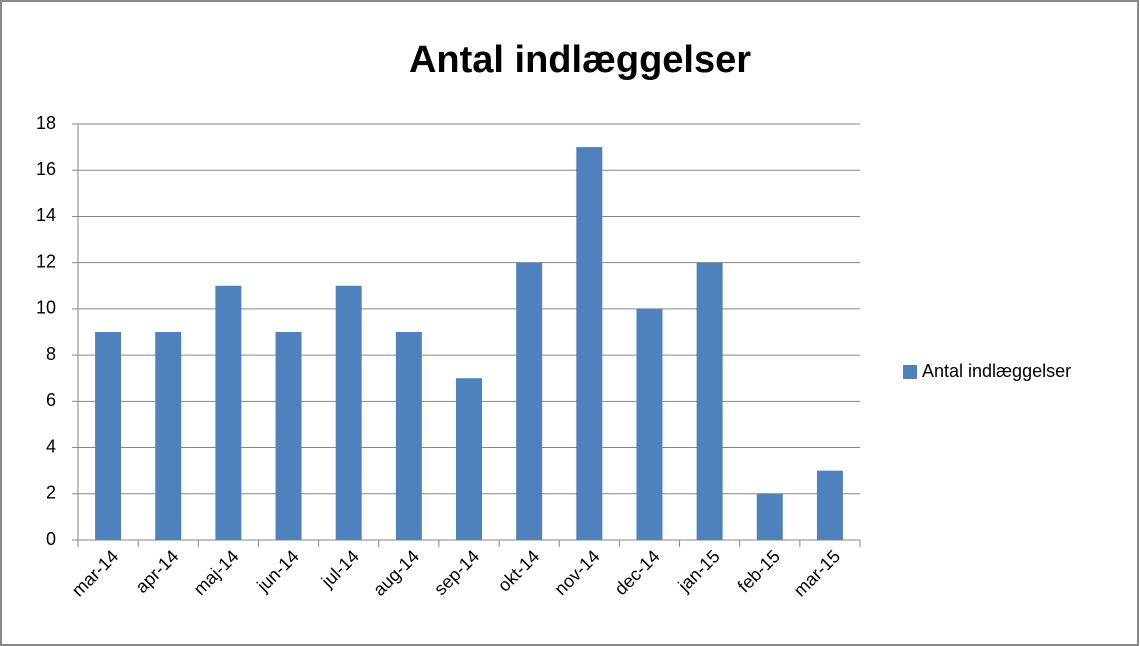  What do you see at coordinates (51, 493) in the screenshot?
I see `y-tick-label: 2` at bounding box center [51, 493].